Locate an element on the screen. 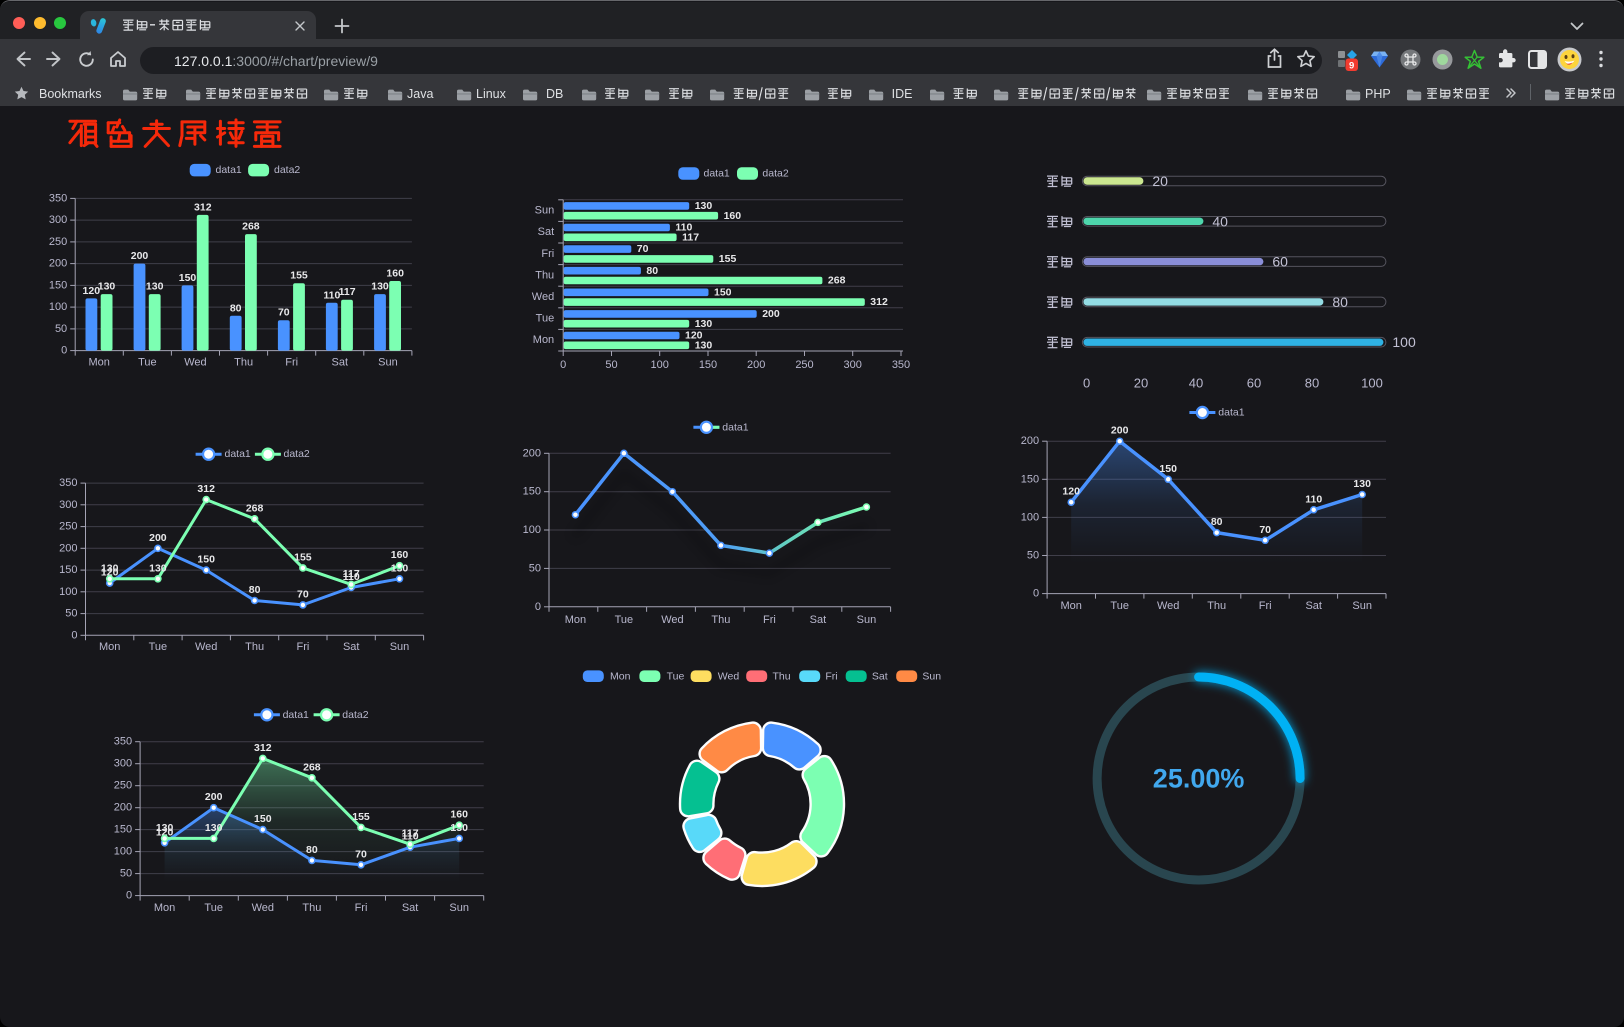 Image resolution: width=1624 pixels, height=1027 pixels. svg-text: Fri is located at coordinates (361, 908).